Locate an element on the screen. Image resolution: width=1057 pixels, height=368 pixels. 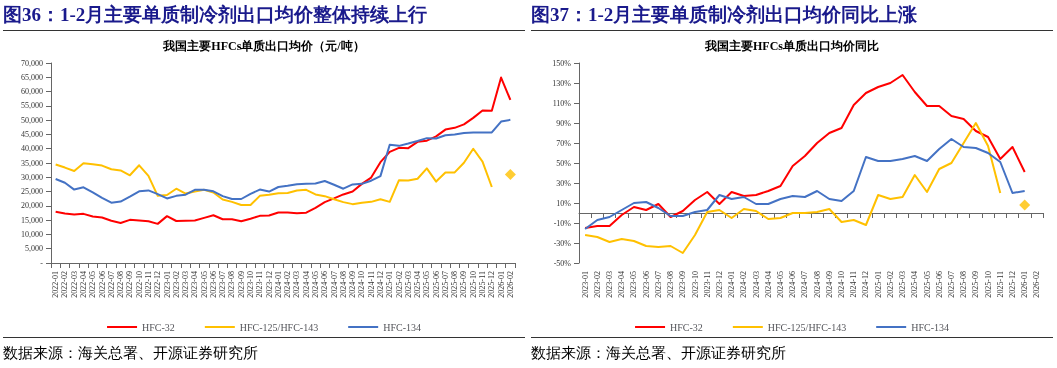
y-tick-label: 15,000 is located at coordinates (32, 220).